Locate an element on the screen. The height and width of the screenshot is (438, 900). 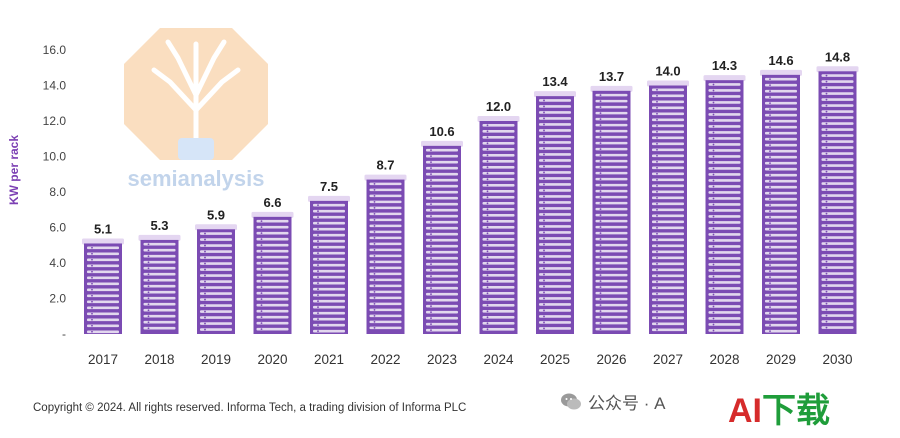
x-tick-label: 2028 is located at coordinates (724, 359).